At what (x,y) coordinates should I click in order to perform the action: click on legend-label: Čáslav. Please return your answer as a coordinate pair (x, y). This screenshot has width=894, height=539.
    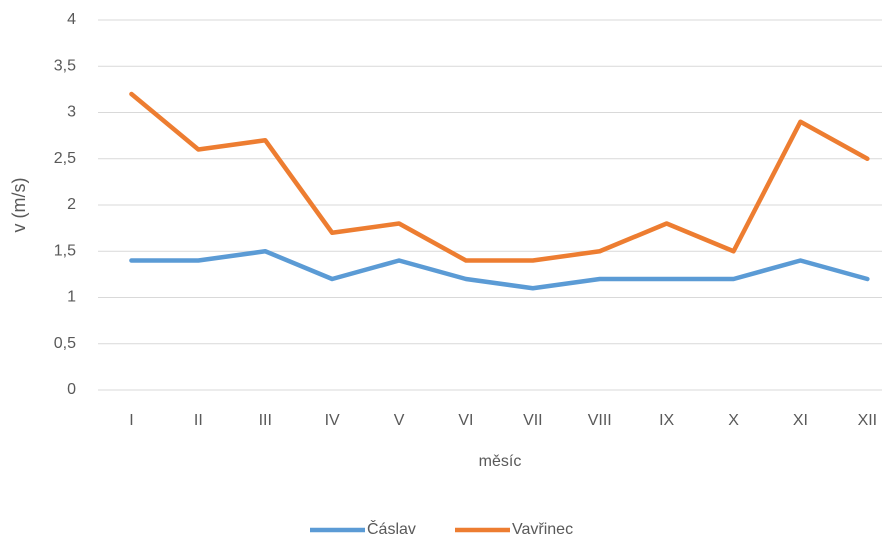
    Looking at the image, I should click on (391, 528).